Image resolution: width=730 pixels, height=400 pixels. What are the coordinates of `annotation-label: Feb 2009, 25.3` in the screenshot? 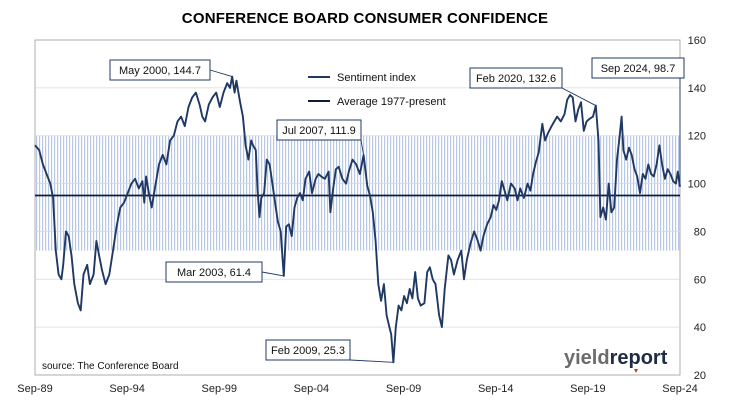 It's located at (308, 351).